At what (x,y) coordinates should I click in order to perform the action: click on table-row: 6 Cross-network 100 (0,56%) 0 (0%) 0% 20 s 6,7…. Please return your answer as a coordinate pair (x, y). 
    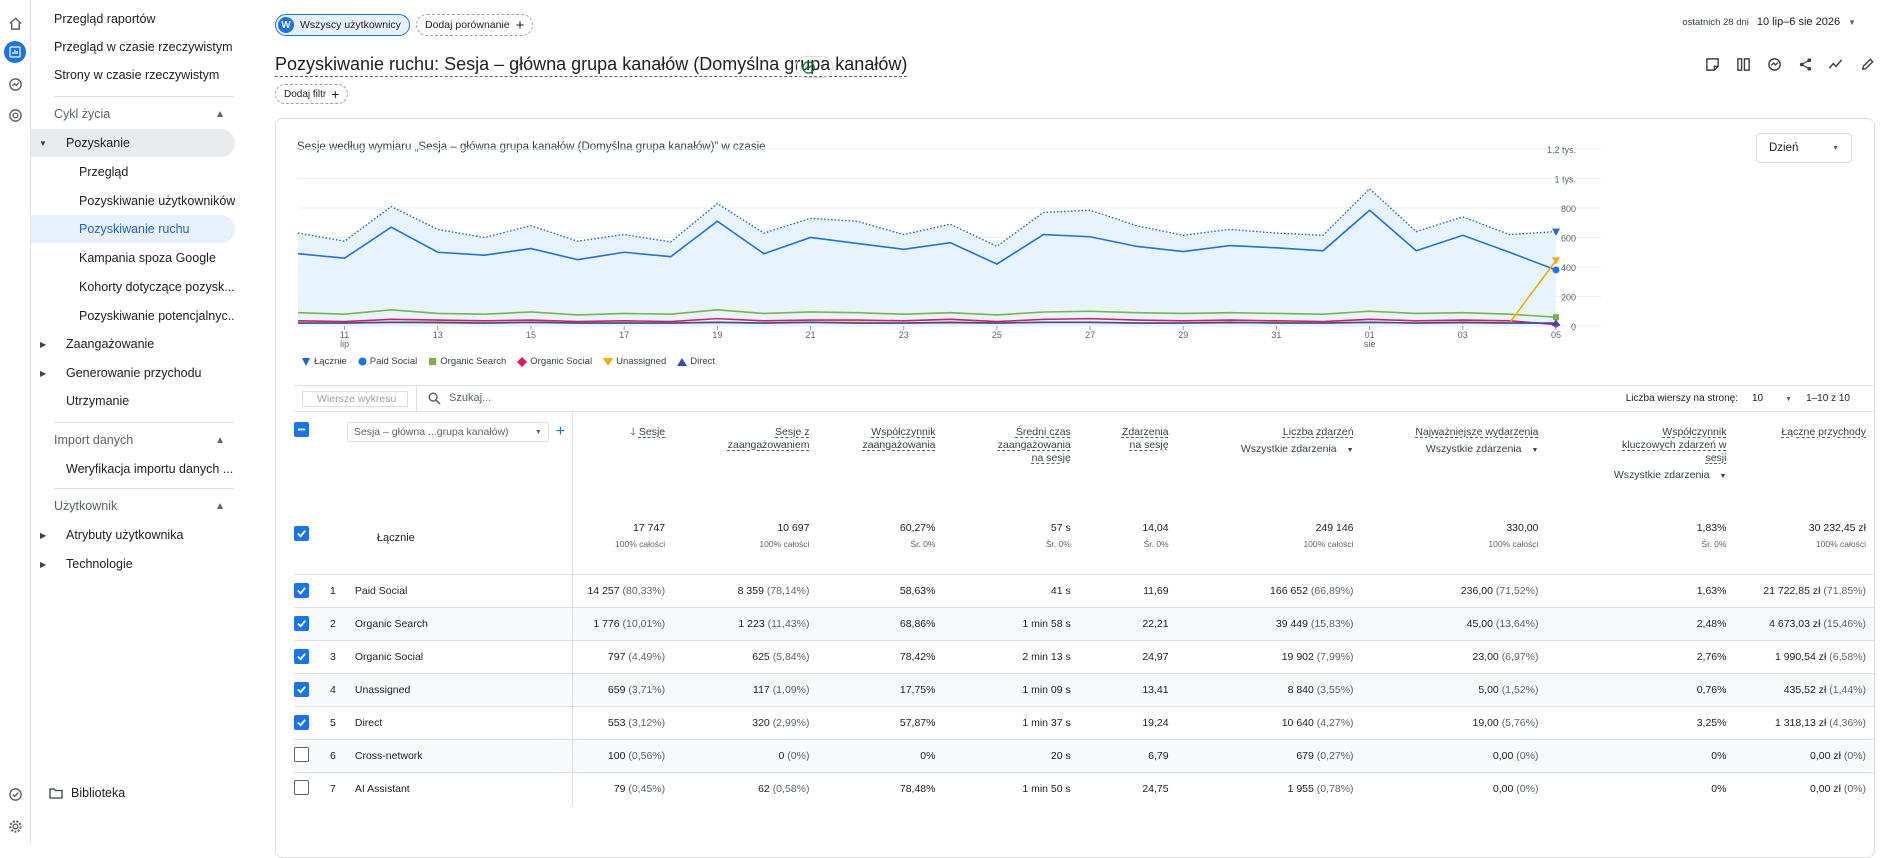
    Looking at the image, I should click on (1084, 756).